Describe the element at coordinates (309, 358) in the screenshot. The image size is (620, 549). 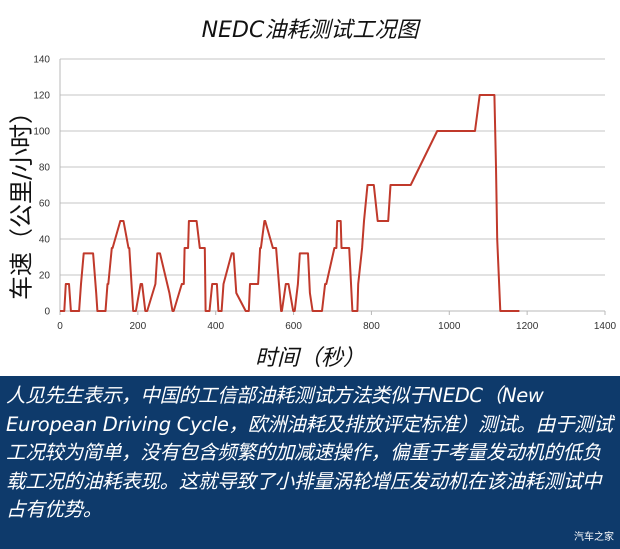
I see `x-axis-label: 时间（秒）` at that location.